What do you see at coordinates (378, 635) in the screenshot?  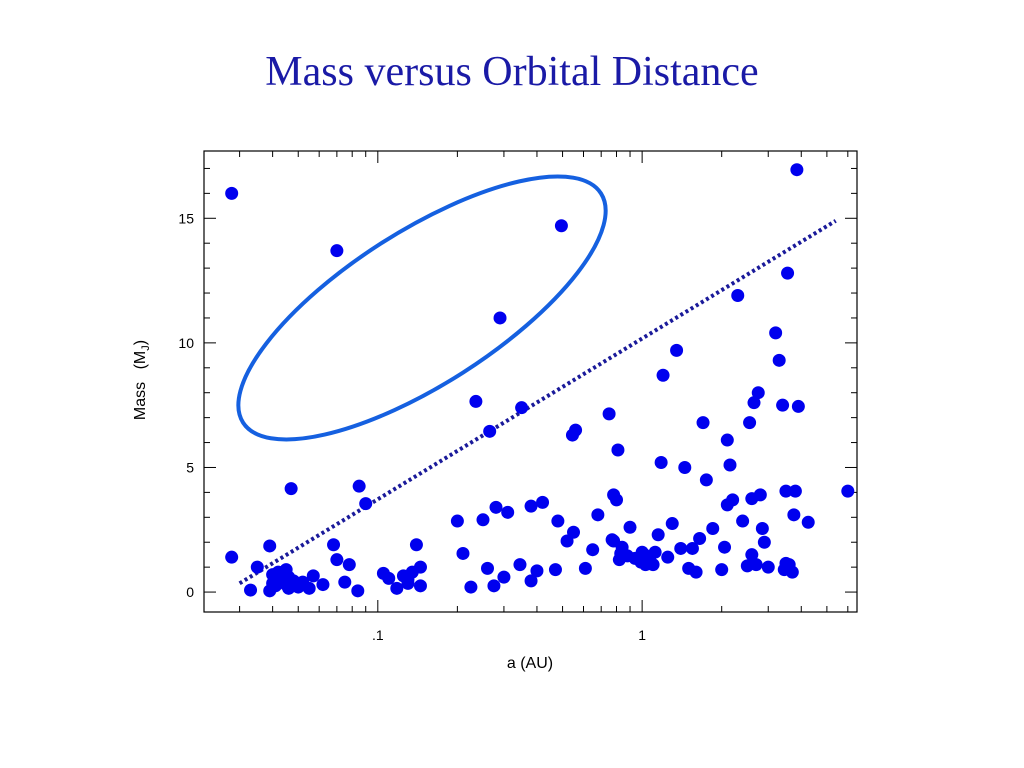 I see `x-tick-label: .1` at bounding box center [378, 635].